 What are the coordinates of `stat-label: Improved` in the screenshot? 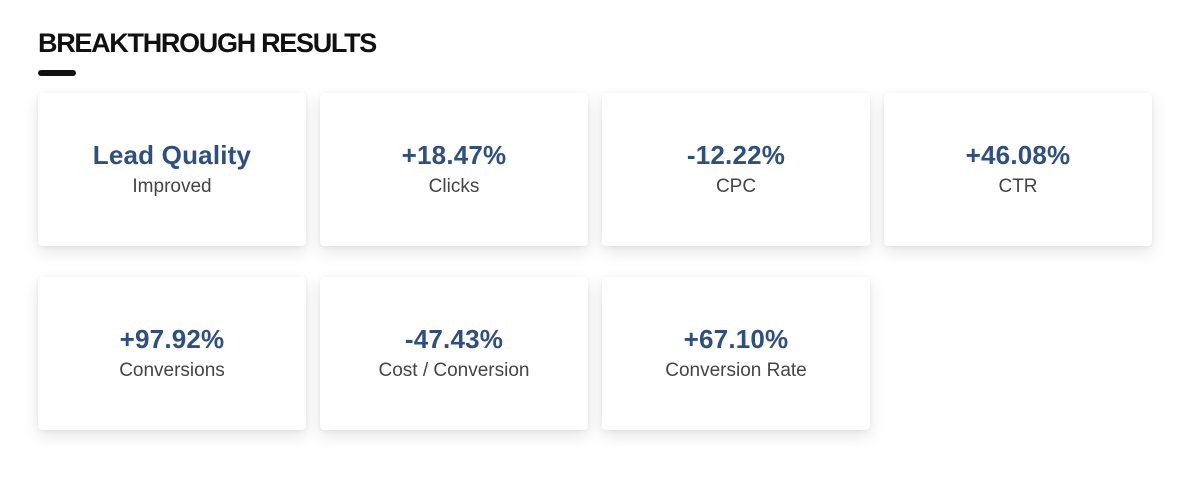 It's located at (172, 186).